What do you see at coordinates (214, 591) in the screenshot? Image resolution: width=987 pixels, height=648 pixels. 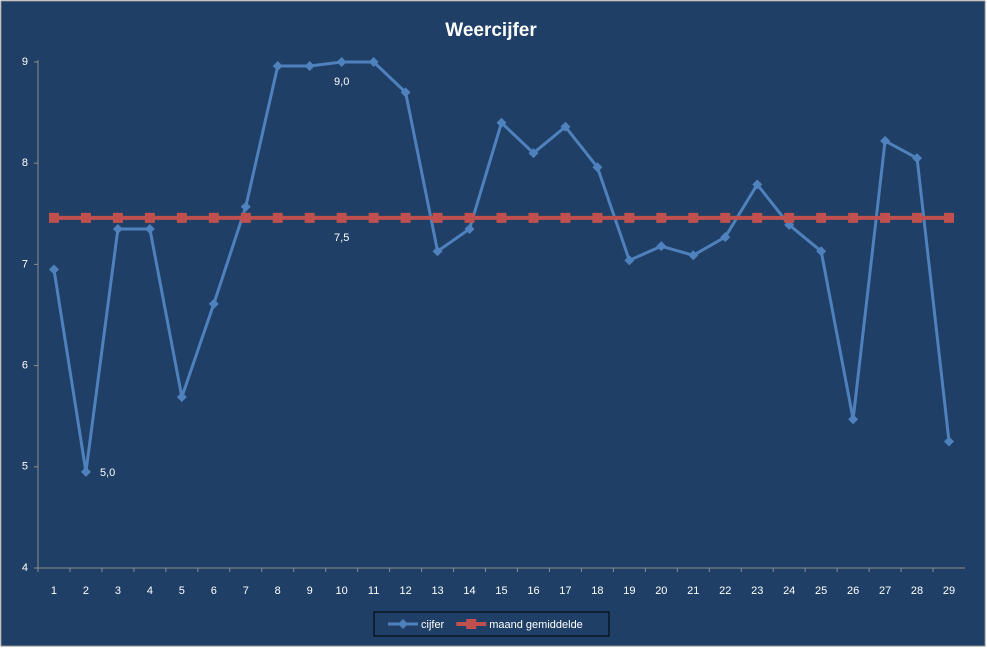 I see `x-tick-label: 6` at bounding box center [214, 591].